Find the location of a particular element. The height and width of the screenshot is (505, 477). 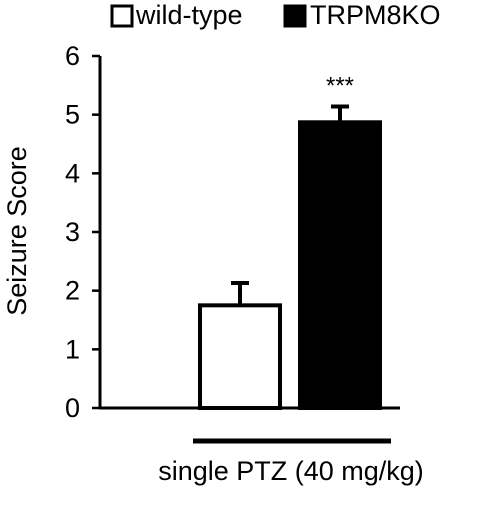

bar-trpm8ko is located at coordinates (340, 265).